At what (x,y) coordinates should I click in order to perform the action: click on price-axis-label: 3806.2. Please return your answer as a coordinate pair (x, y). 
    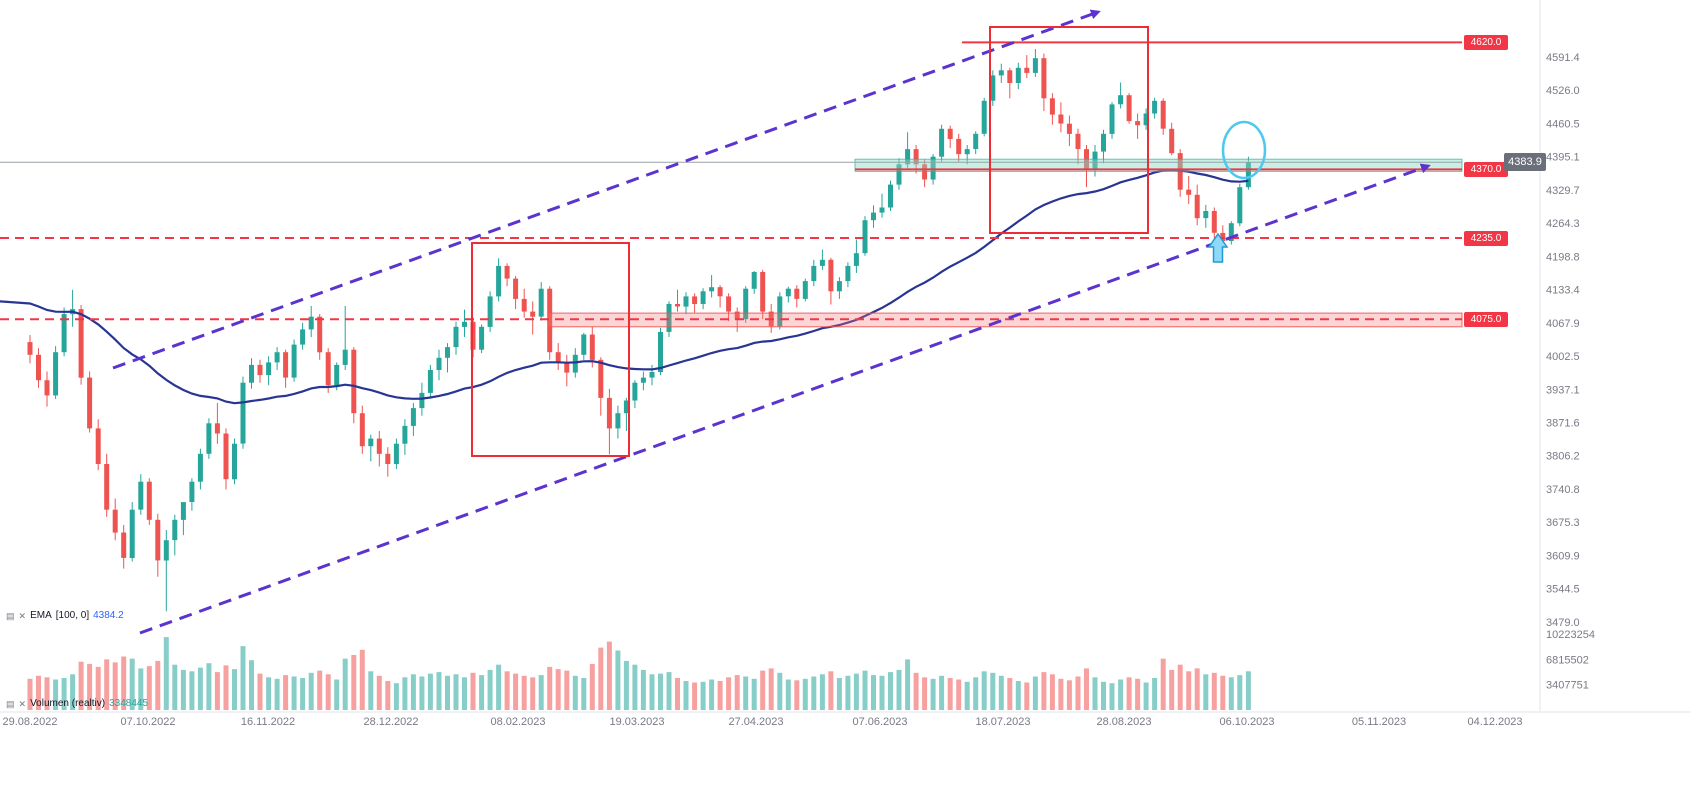
    Looking at the image, I should click on (1563, 457).